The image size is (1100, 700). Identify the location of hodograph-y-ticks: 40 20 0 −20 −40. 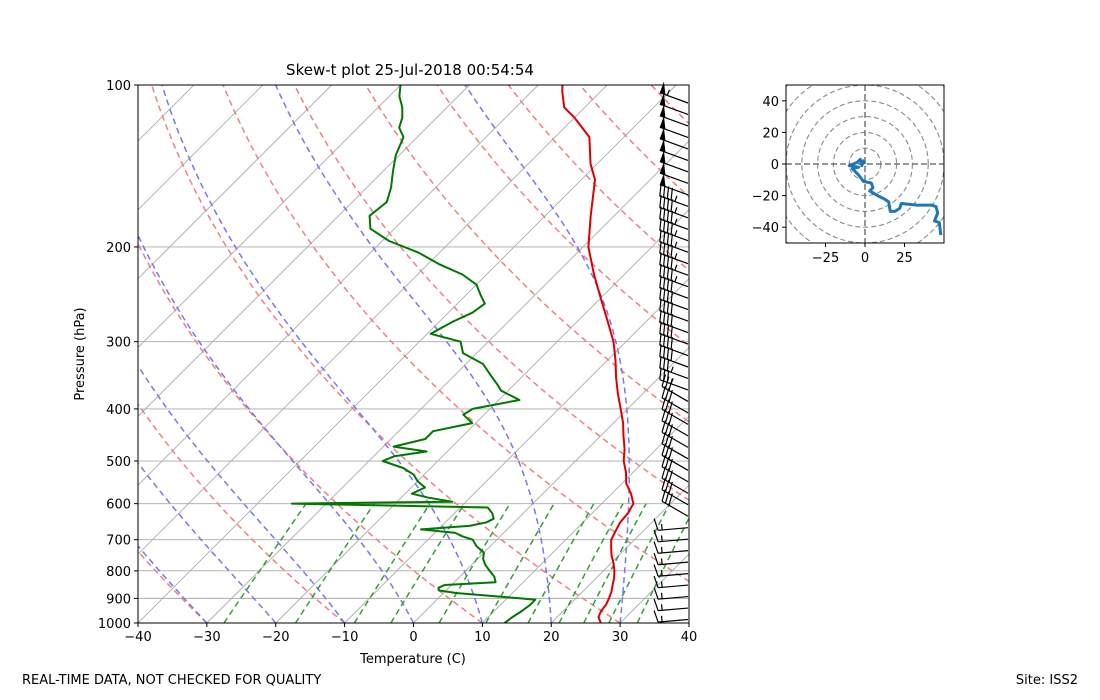
(769, 165).